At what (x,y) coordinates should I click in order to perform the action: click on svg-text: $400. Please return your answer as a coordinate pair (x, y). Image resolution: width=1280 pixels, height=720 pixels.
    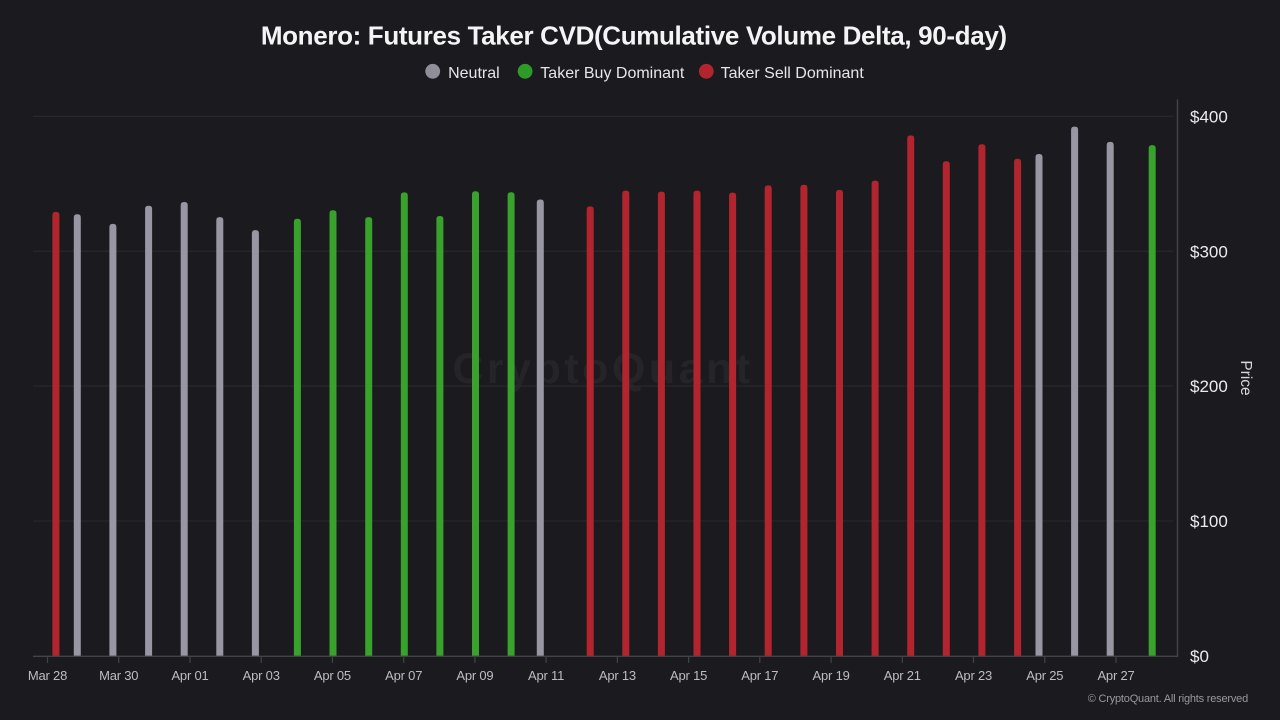
    Looking at the image, I should click on (1209, 116).